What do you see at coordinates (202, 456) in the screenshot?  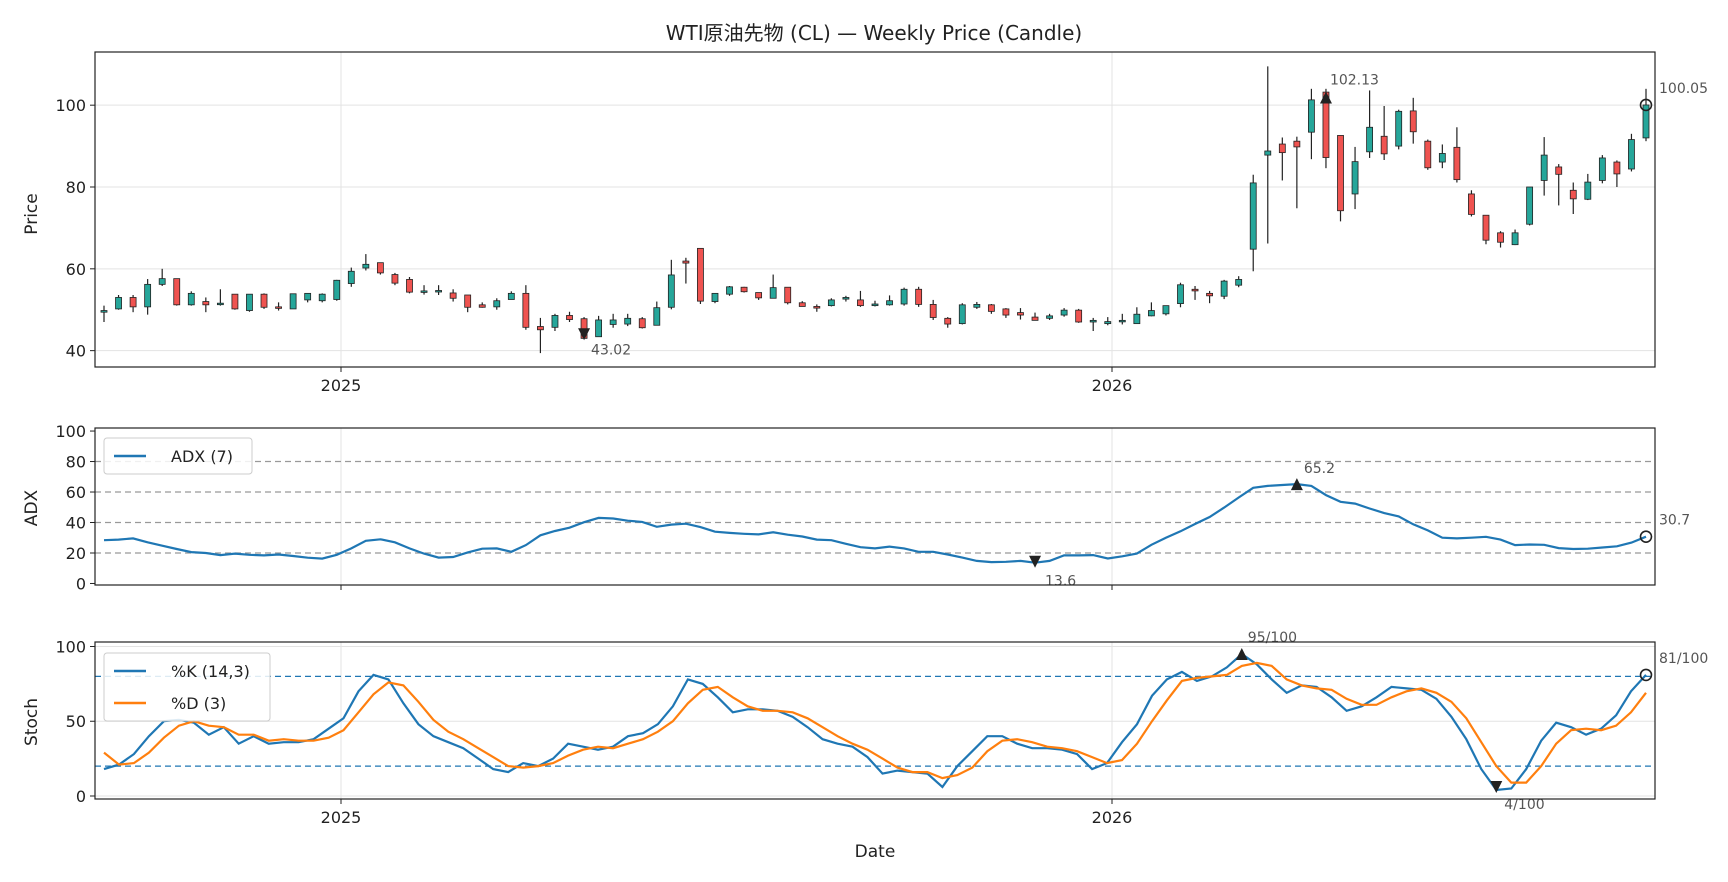 I see `adx-legend-label: ADX (7)` at bounding box center [202, 456].